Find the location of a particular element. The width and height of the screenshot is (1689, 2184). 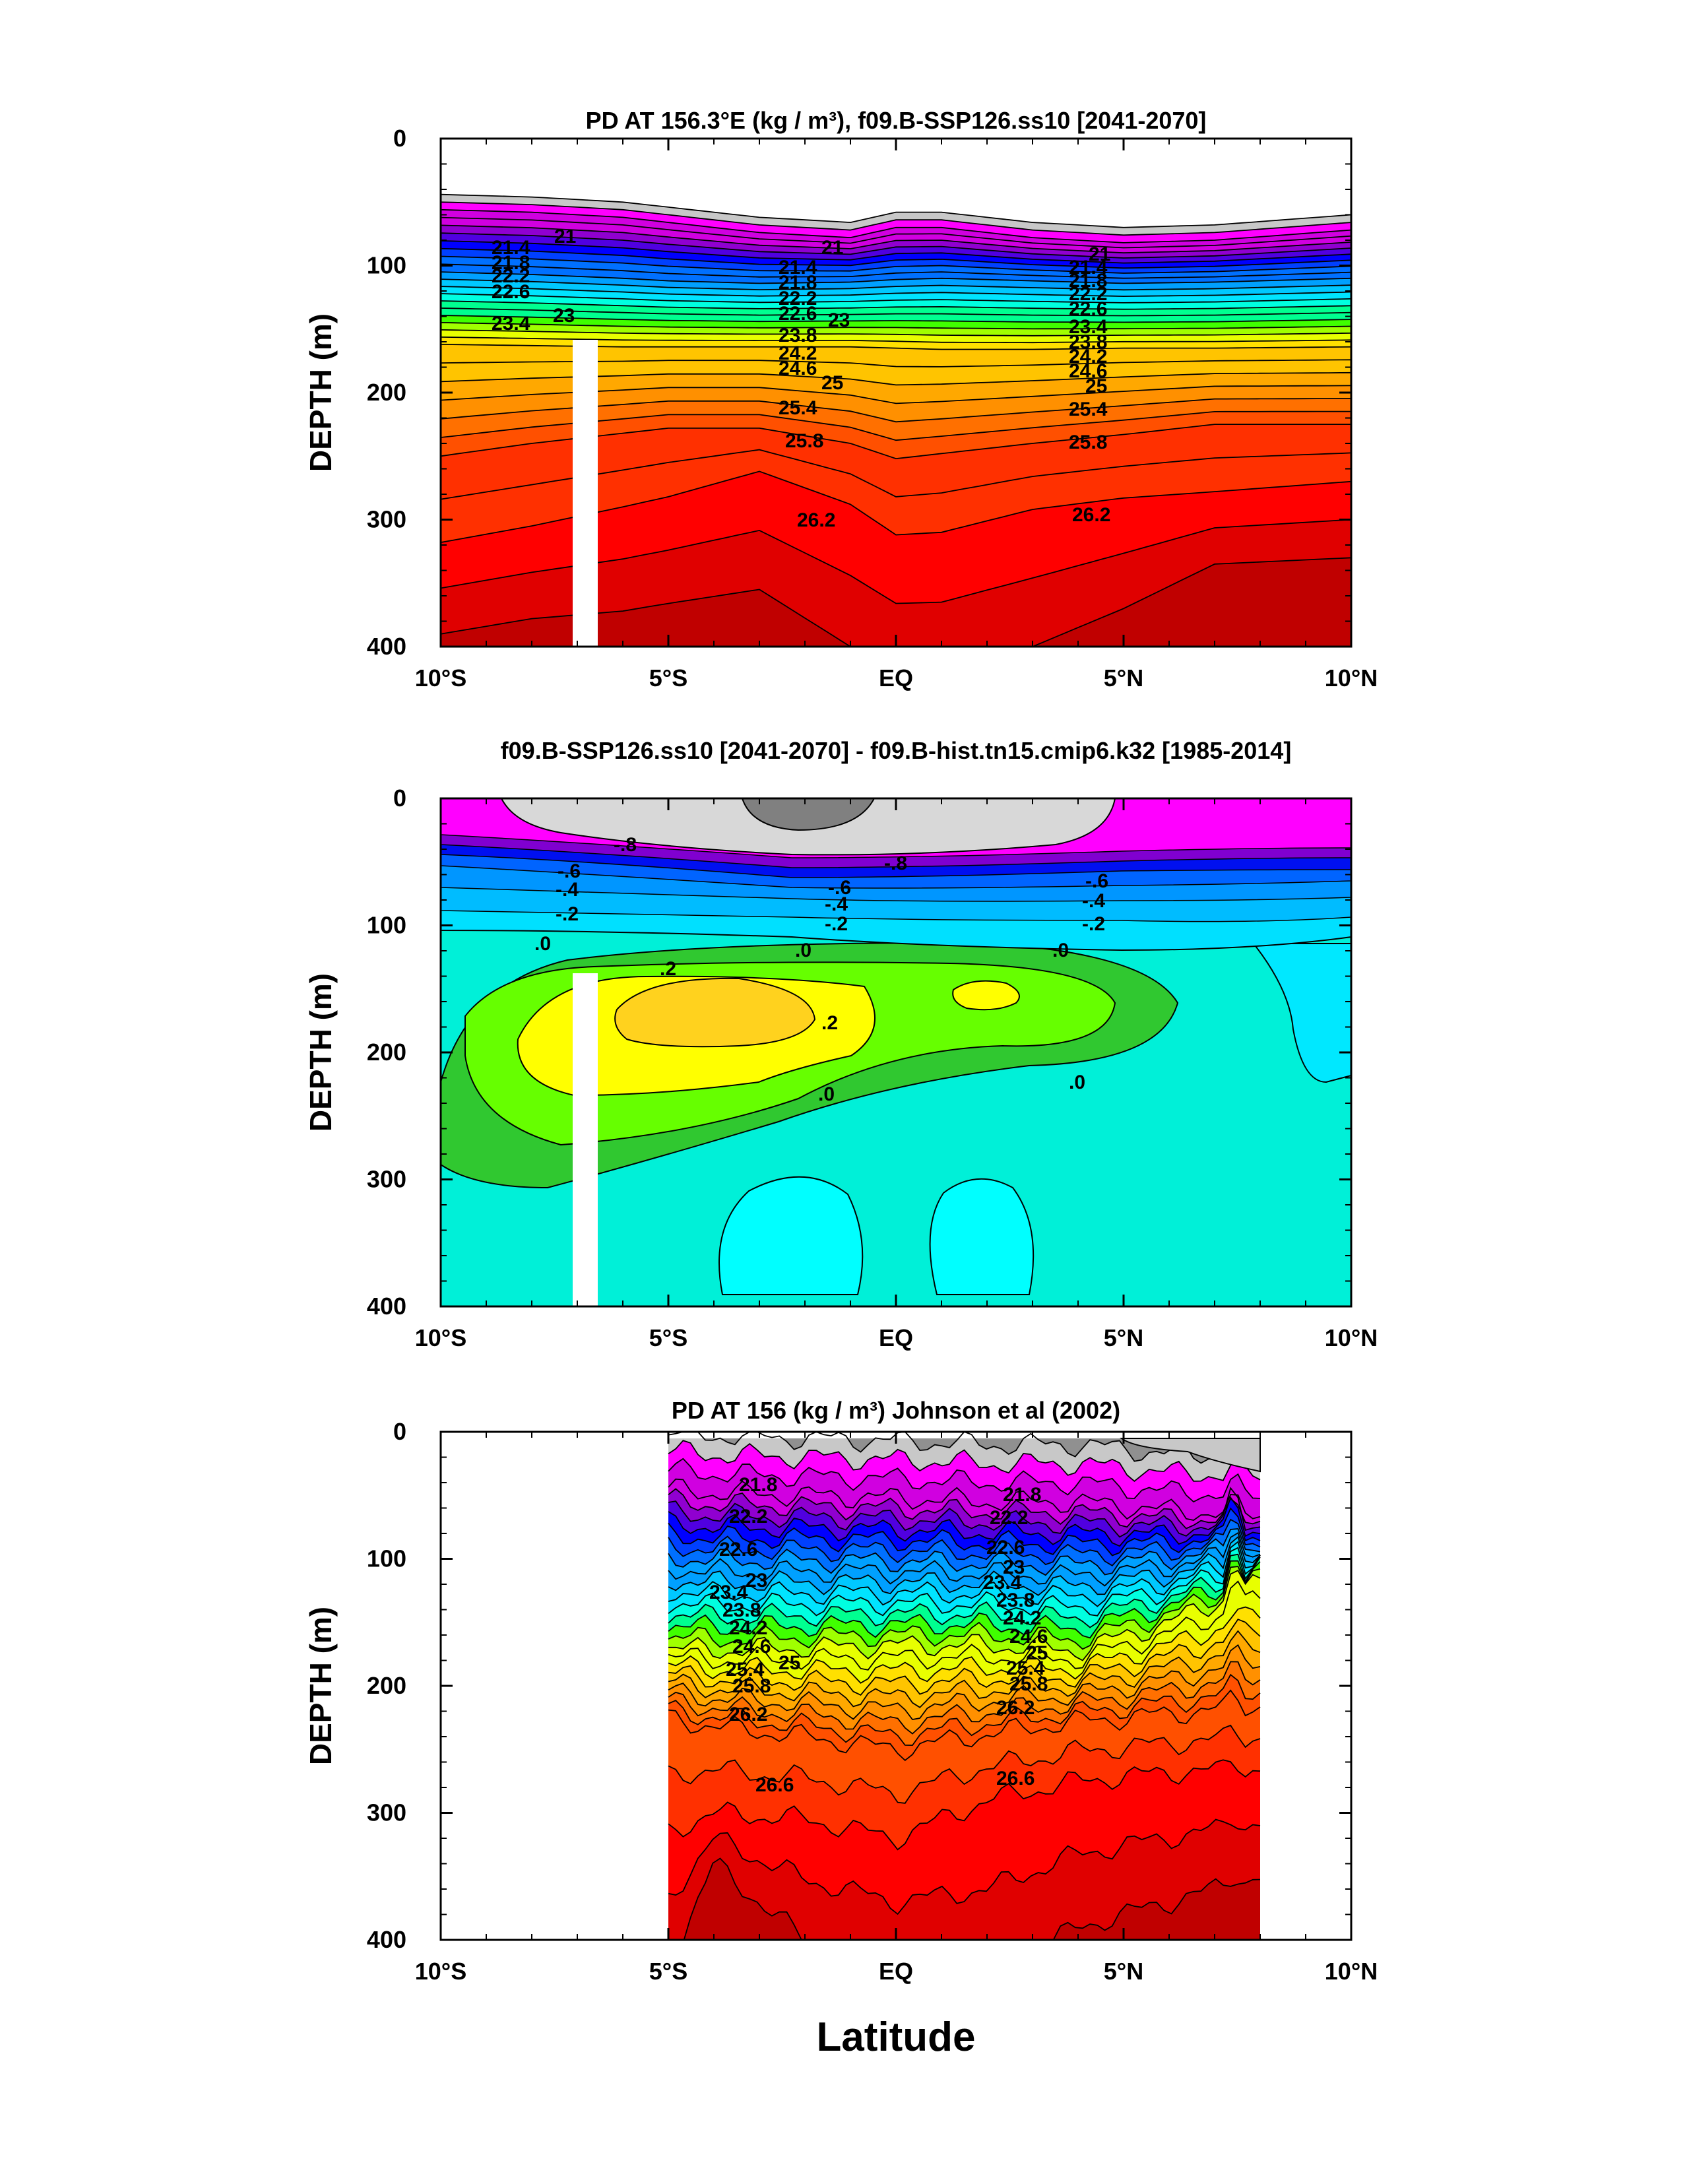

y-tick-label: 200 is located at coordinates (386, 1685).